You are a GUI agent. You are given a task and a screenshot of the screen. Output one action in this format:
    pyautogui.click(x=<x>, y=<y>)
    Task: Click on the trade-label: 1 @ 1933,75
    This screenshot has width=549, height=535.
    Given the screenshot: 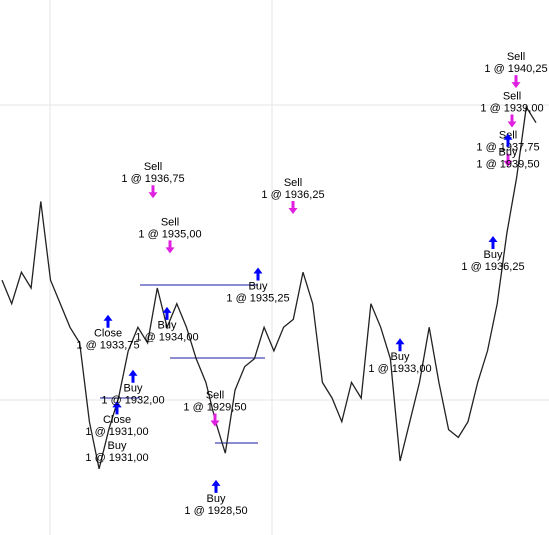 What is the action you would take?
    pyautogui.click(x=107, y=346)
    